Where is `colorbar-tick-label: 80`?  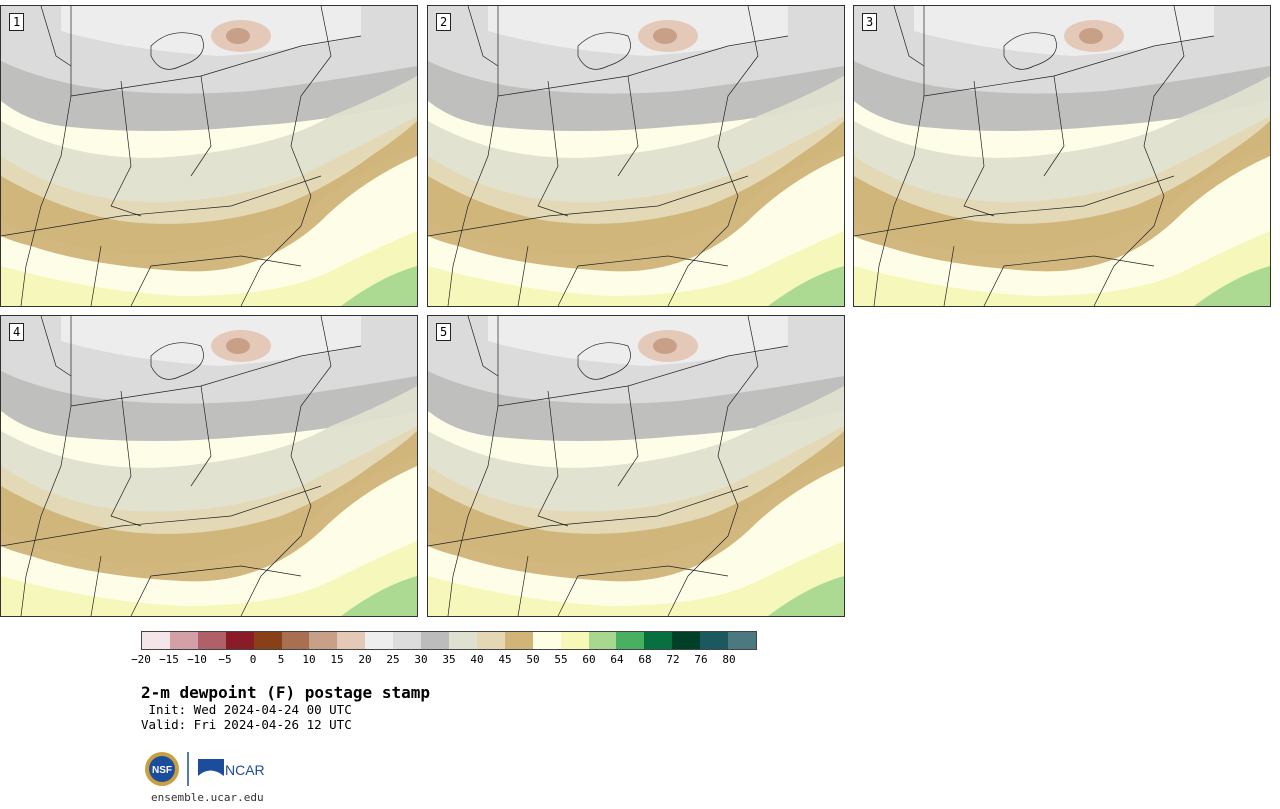
colorbar-tick-label: 80 is located at coordinates (729, 659).